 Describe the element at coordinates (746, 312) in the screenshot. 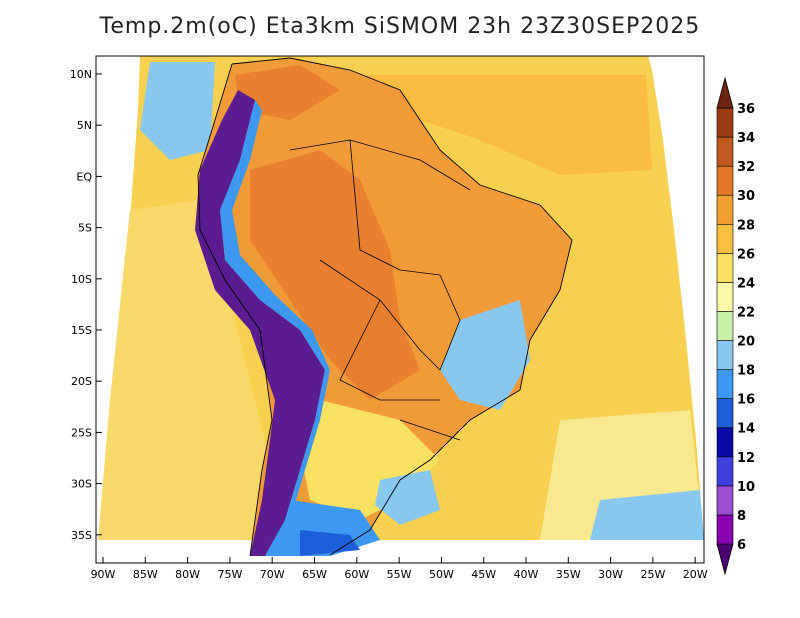

I see `colorbar-label: 22` at that location.